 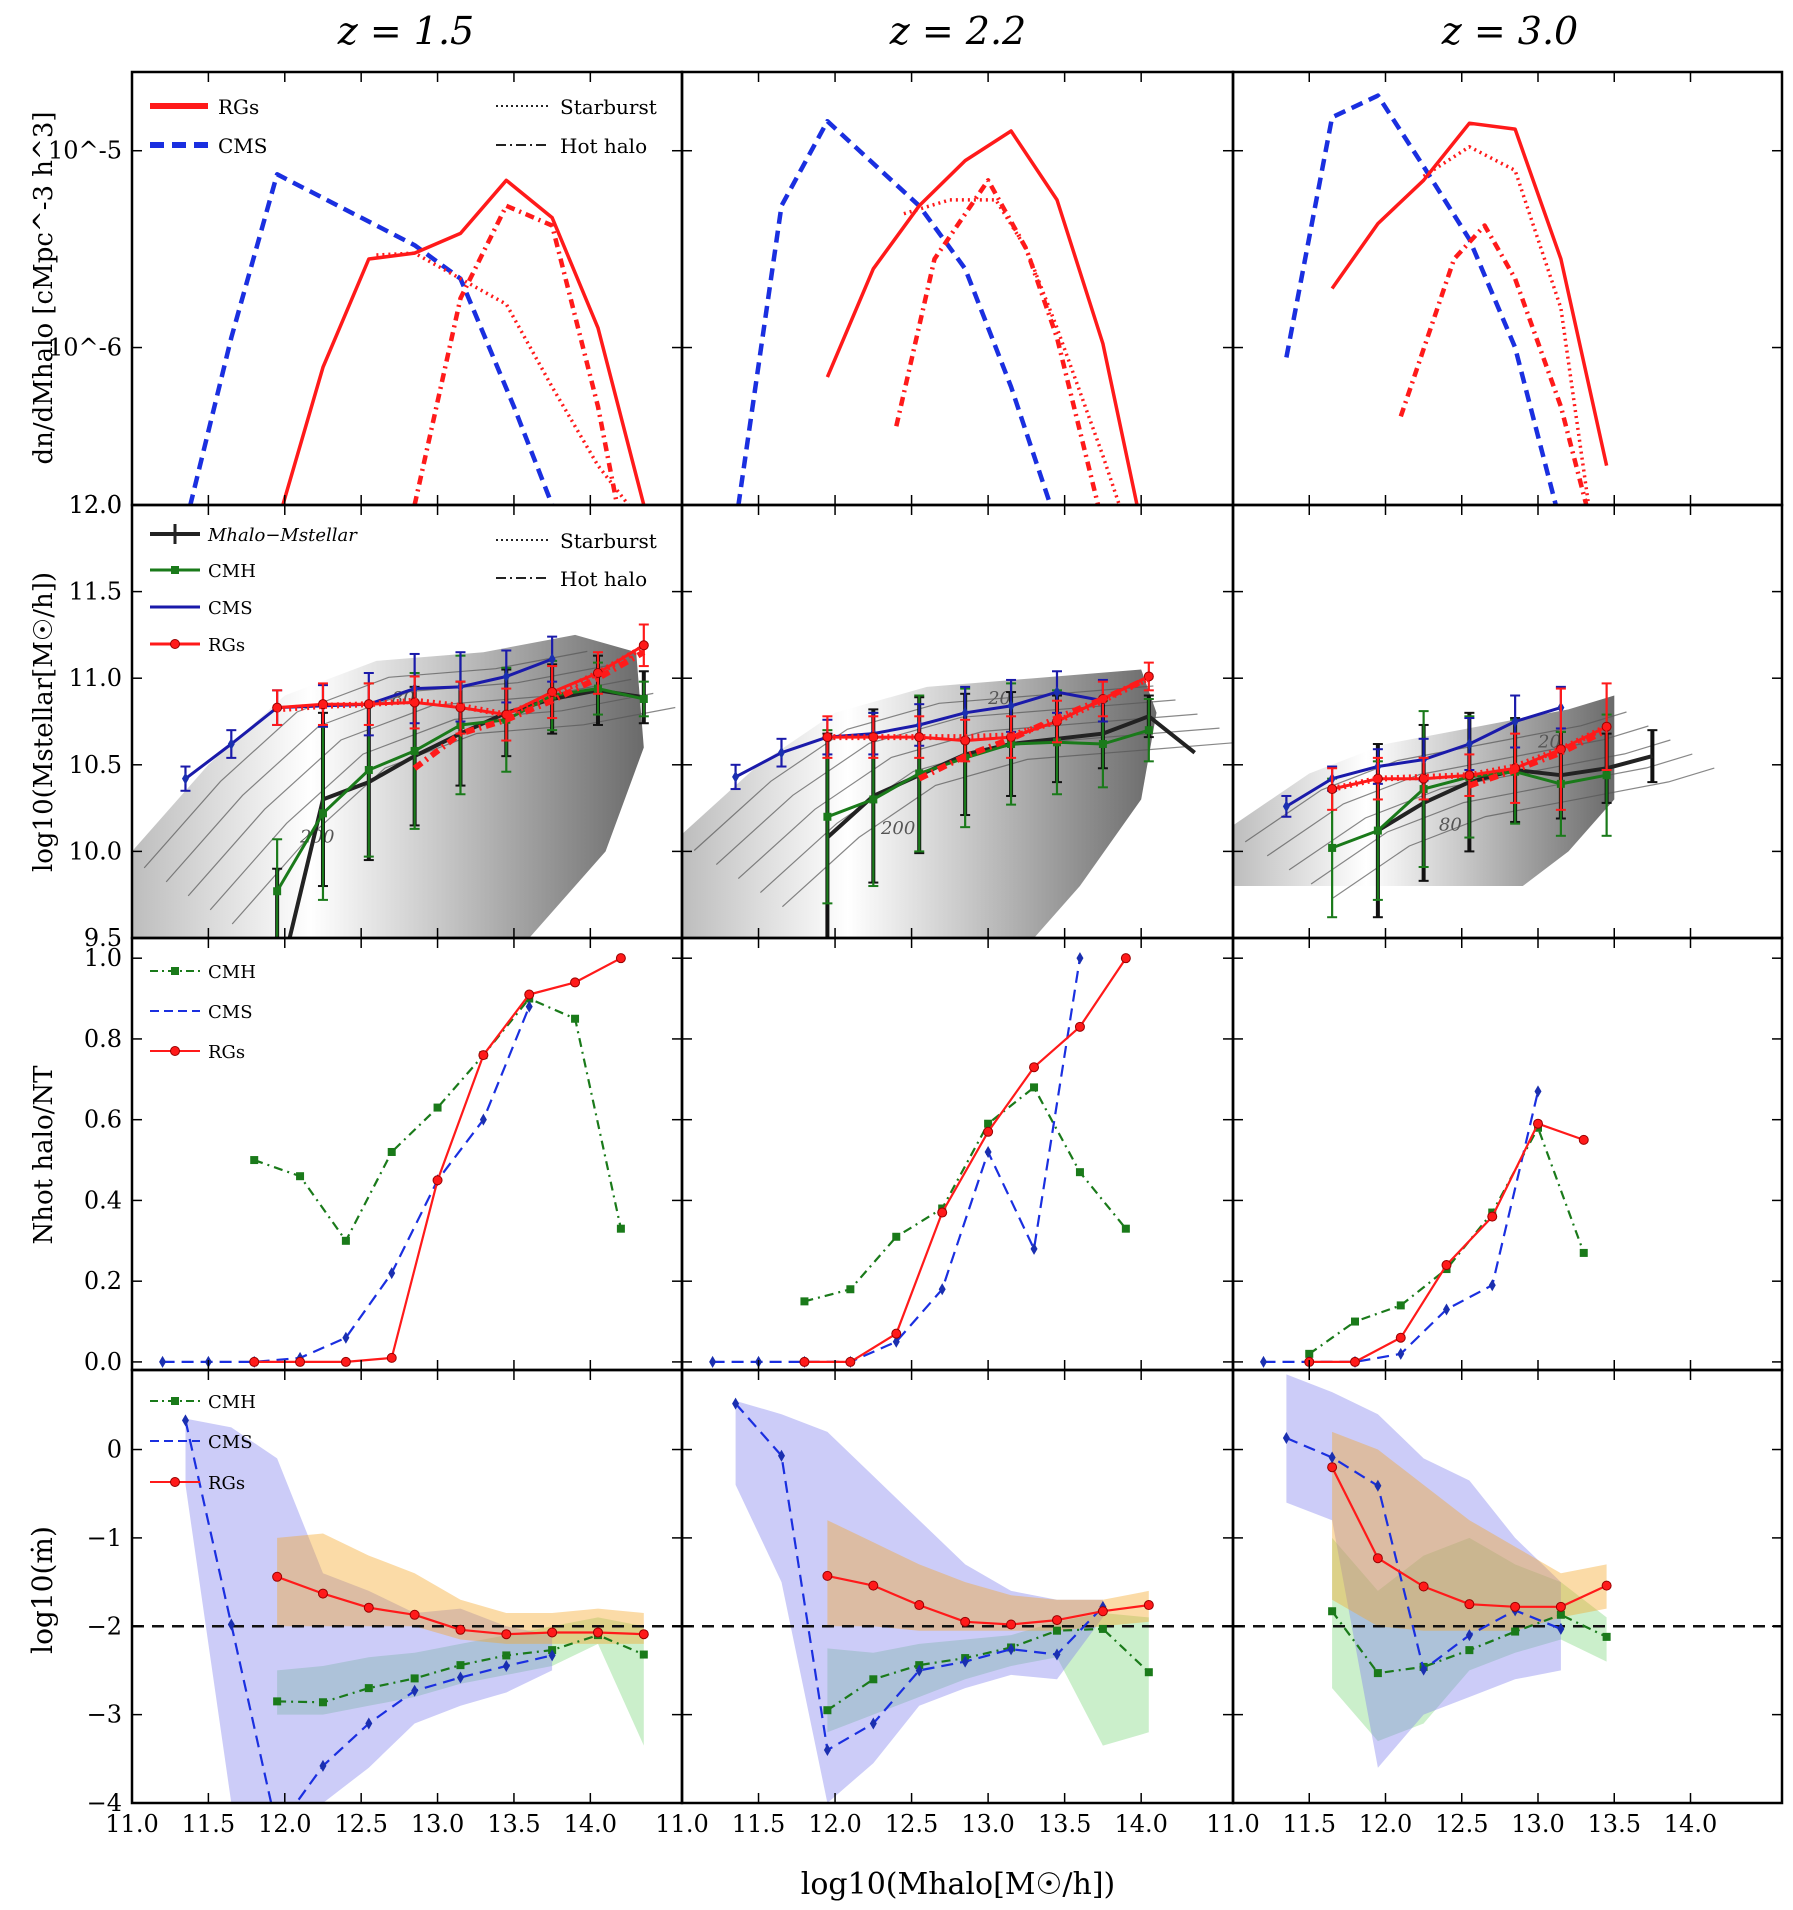 What do you see at coordinates (603, 579) in the screenshot?
I see `legend-hothalo2-label: Hot halo` at bounding box center [603, 579].